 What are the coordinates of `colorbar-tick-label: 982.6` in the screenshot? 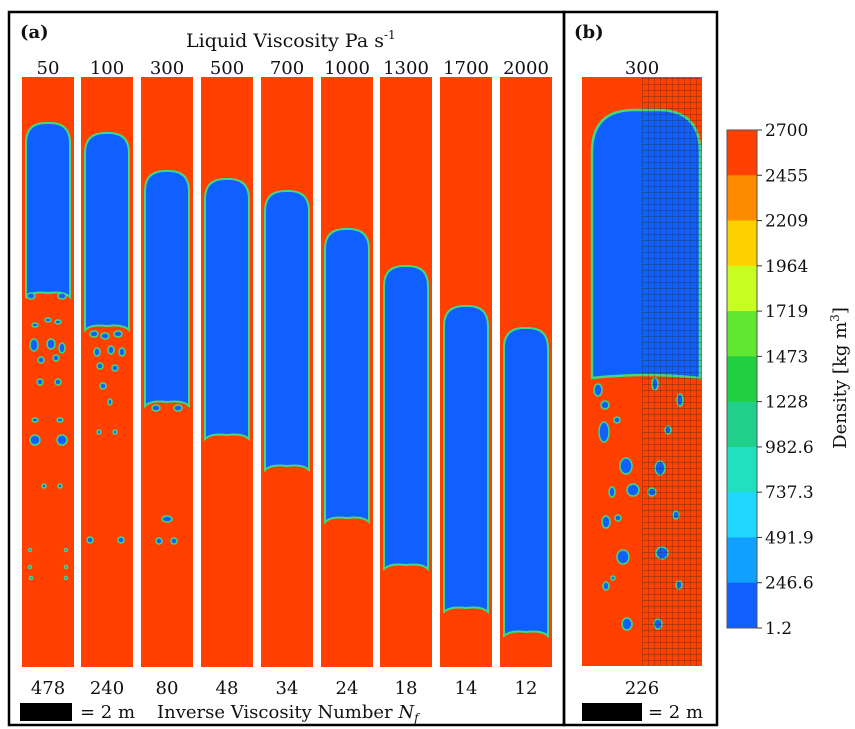 It's located at (789, 448).